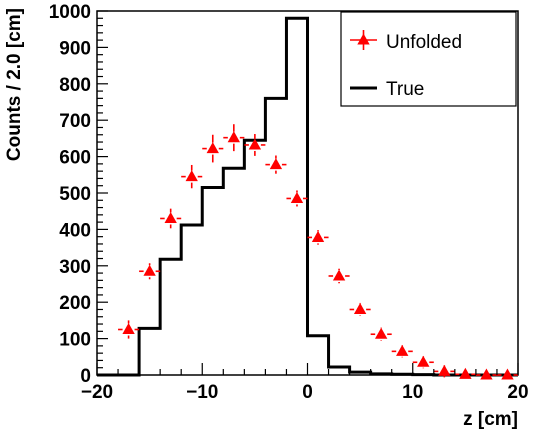 The height and width of the screenshot is (431, 533). Describe the element at coordinates (14, 84) in the screenshot. I see `y-axis-title: Counts / 2.0 [cm]` at that location.